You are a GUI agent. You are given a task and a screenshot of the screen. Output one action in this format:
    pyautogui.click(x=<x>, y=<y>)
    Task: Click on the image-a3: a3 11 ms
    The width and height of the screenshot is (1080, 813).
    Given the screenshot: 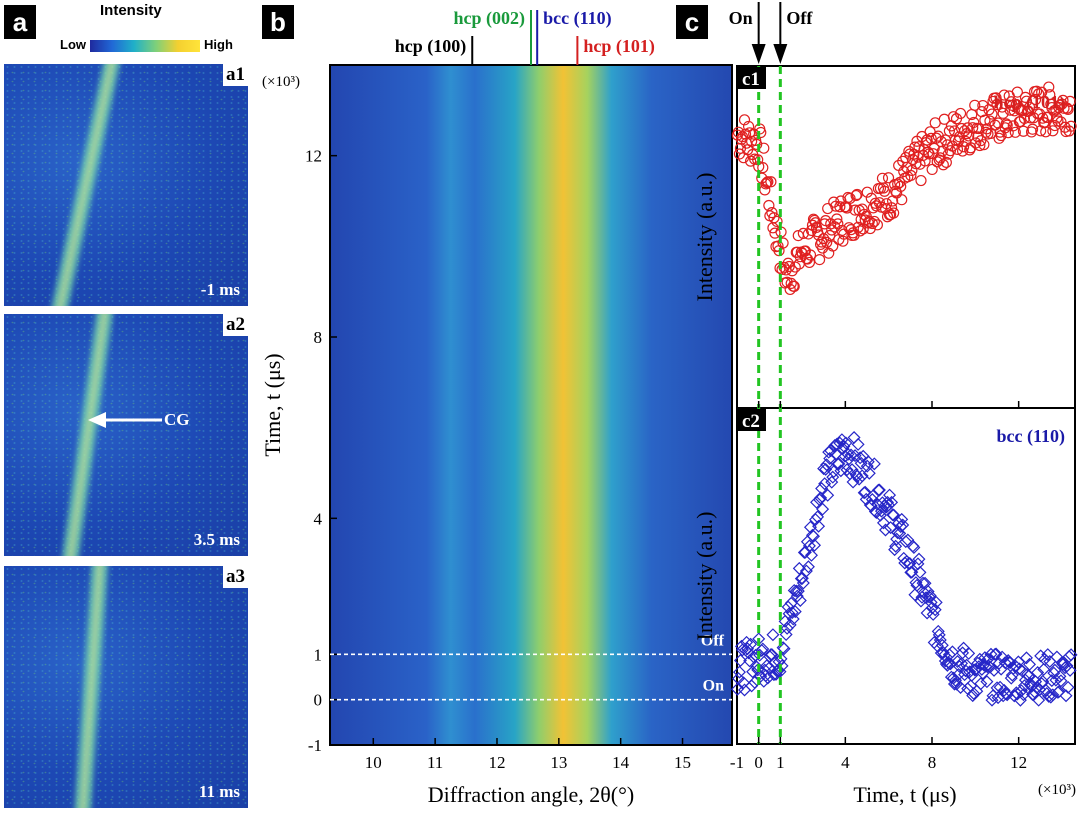 What is the action you would take?
    pyautogui.click(x=126, y=687)
    